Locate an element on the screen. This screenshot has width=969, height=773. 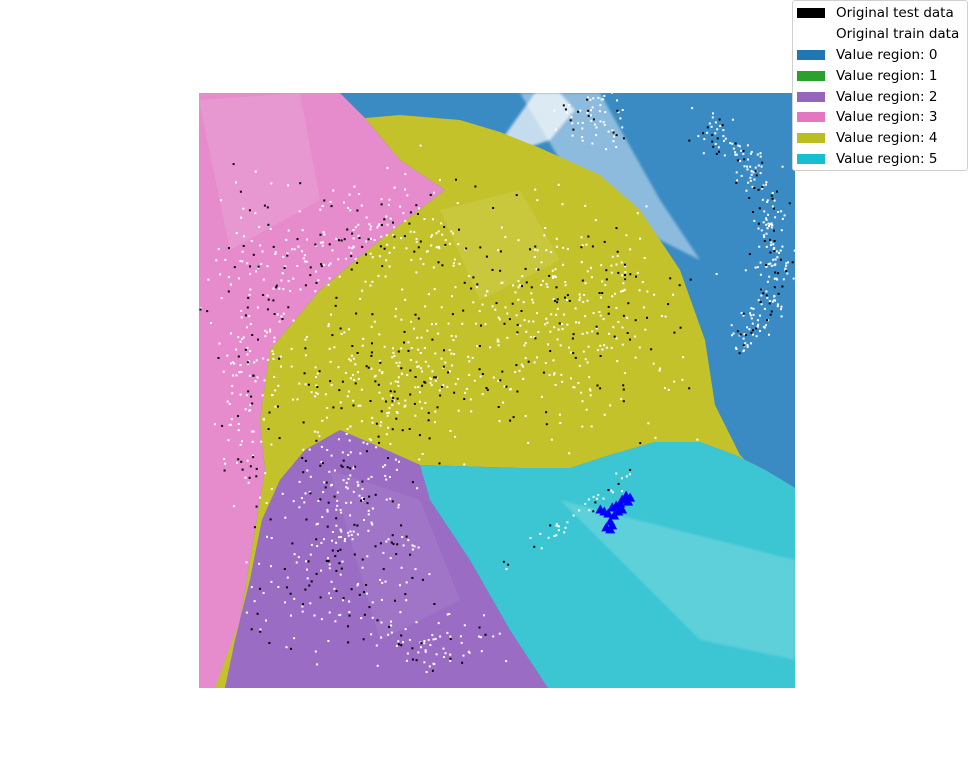
triangle-marker is located at coordinates (612, 525).